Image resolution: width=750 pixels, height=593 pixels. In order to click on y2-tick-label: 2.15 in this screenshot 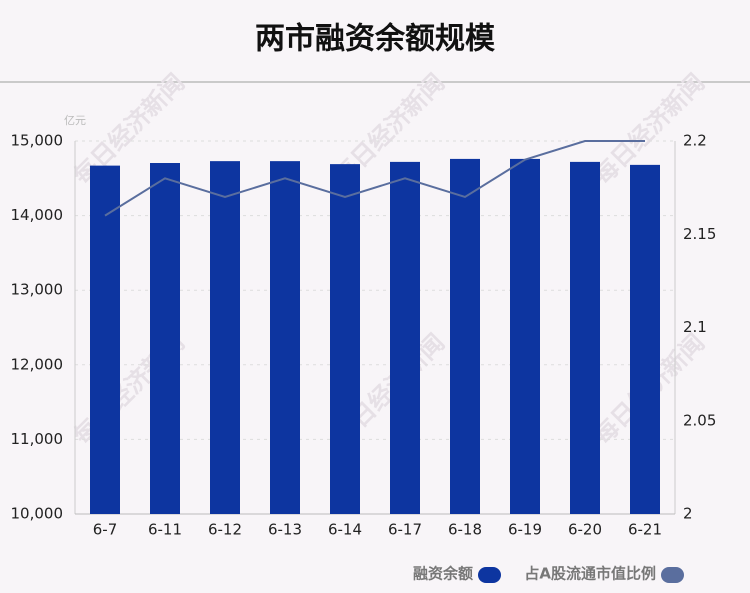, I will do `click(699, 234)`.